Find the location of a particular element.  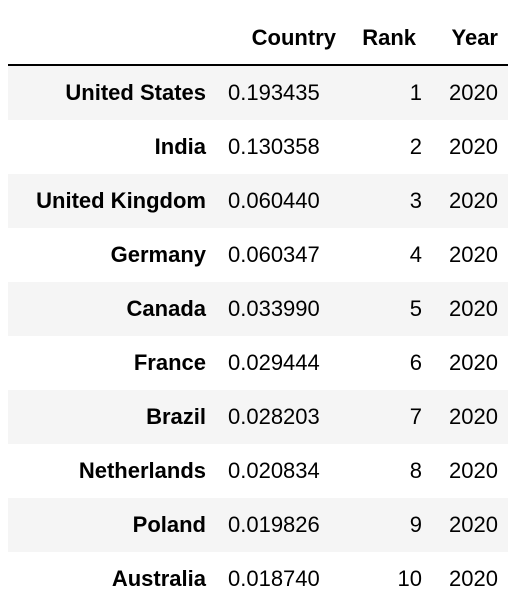

table-row: India 0.130358 2 2020 is located at coordinates (258, 147).